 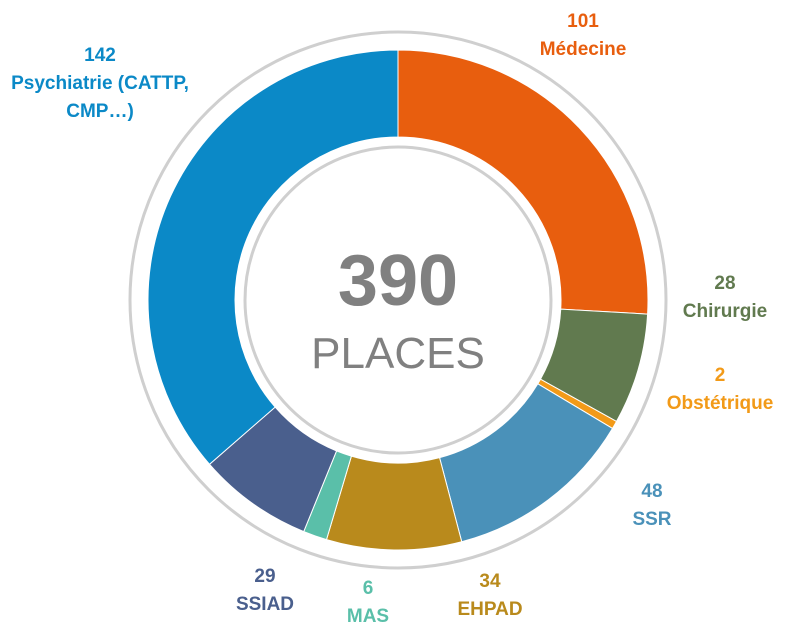 I want to click on slice-label: 34 EHPAD, so click(x=489, y=596).